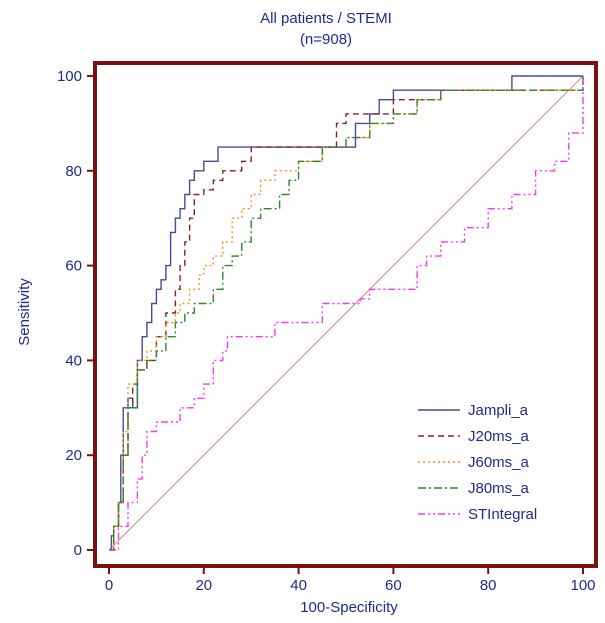 Image resolution: width=605 pixels, height=623 pixels. I want to click on legend: Jampli_a J20ms_a J60ms_a J80ms_a STIntegral, so click(477, 462).